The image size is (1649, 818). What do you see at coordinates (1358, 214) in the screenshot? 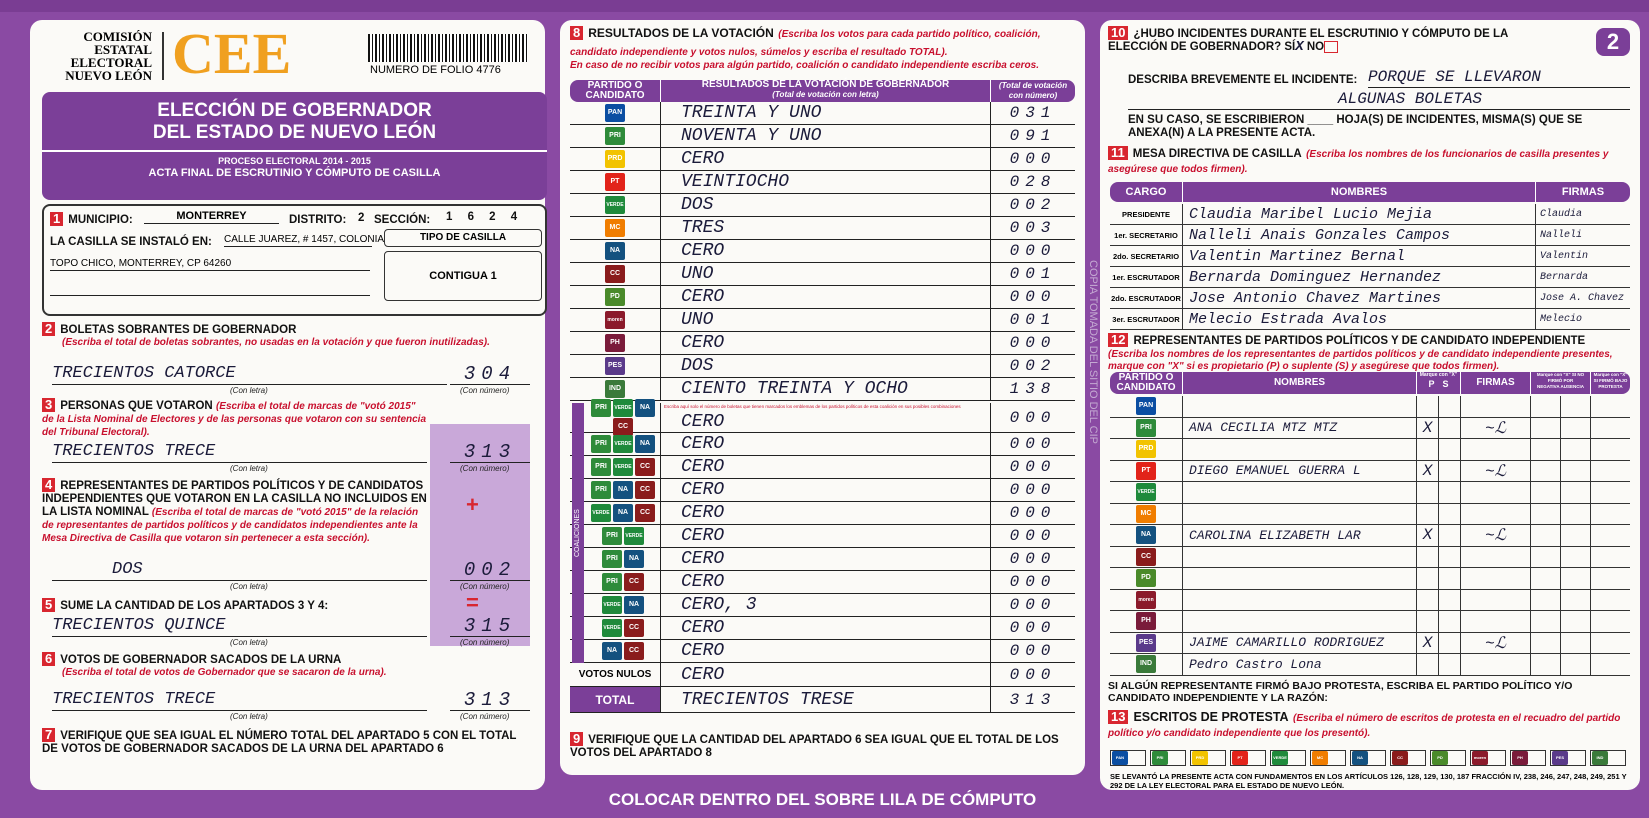
I see `nombre-funcionario: Claudia Maribel Lucio Mejia` at bounding box center [1358, 214].